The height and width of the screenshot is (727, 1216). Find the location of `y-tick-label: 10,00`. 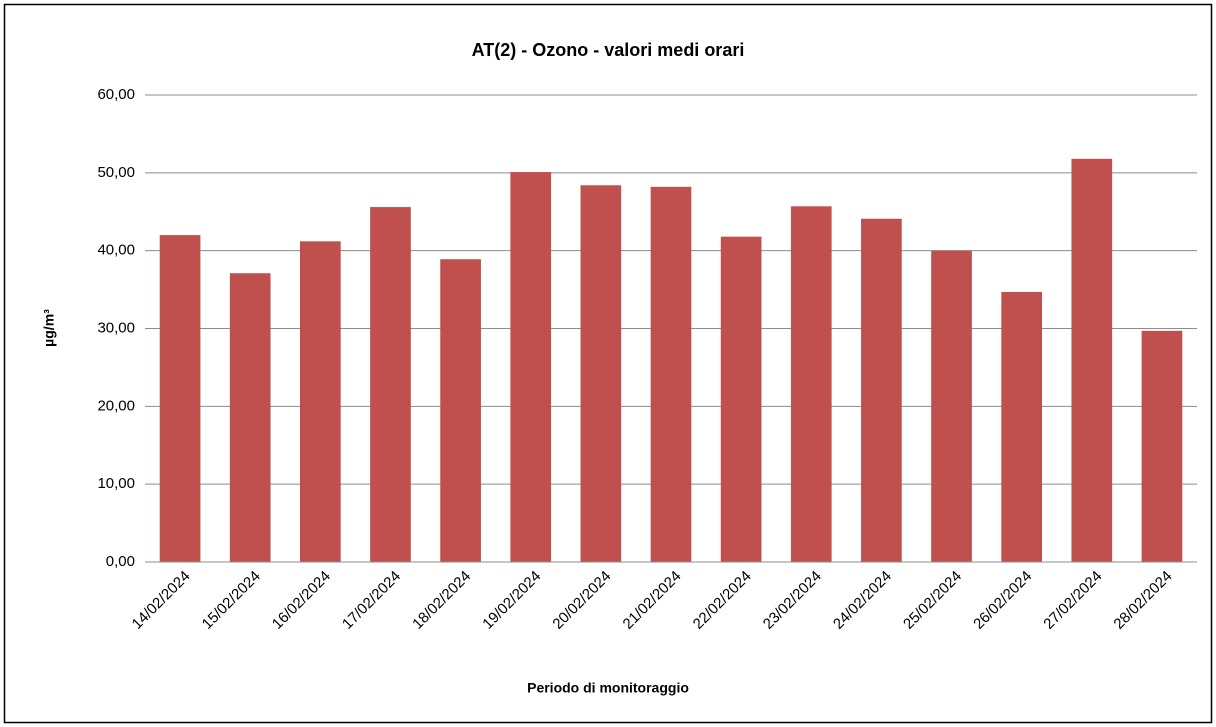

y-tick-label: 10,00 is located at coordinates (116, 483).